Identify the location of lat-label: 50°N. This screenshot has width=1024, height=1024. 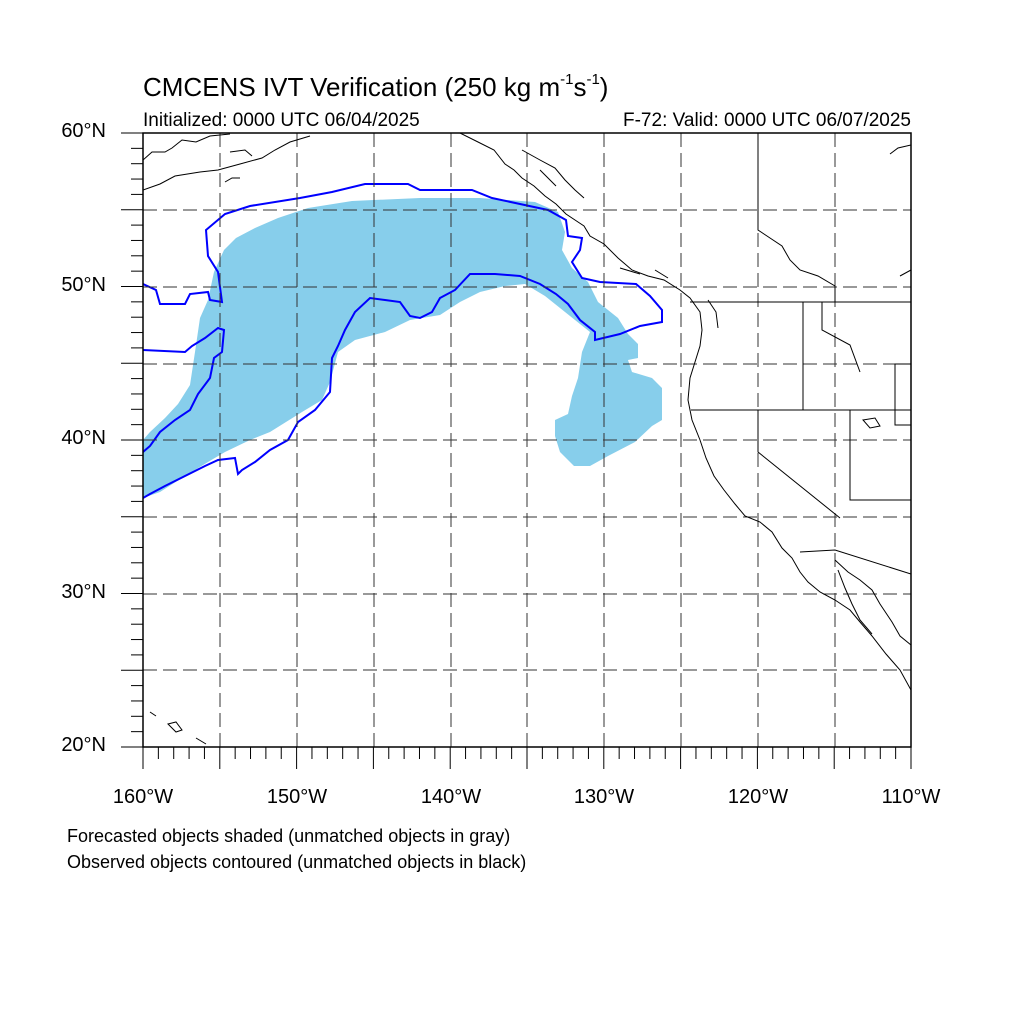
(83, 285).